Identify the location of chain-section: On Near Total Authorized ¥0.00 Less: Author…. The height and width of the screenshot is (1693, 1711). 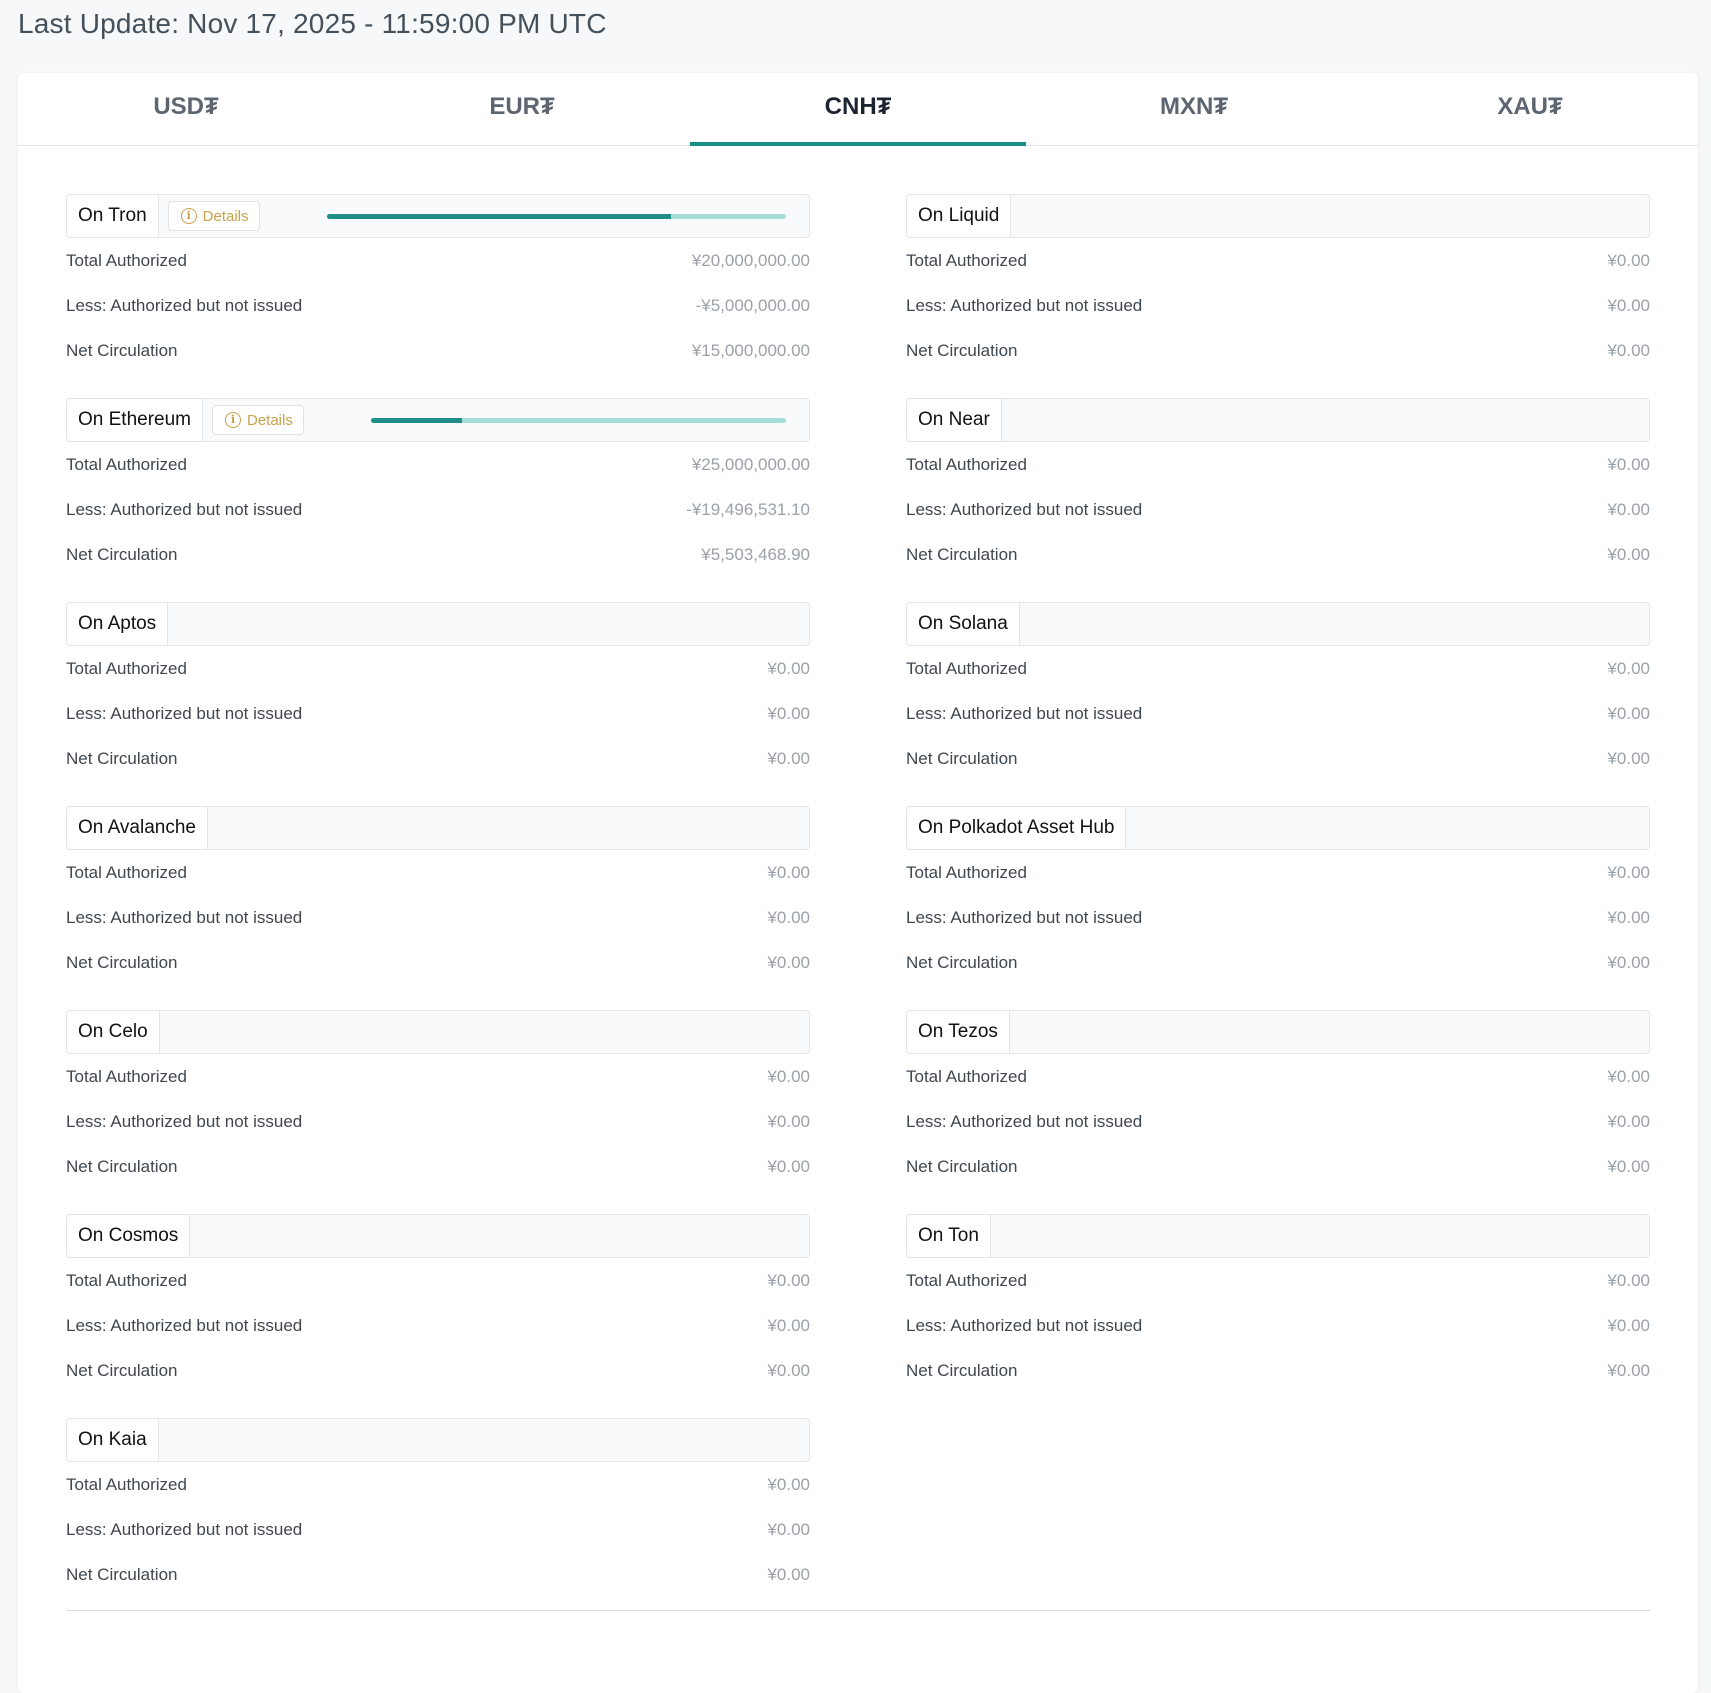
(1278, 500).